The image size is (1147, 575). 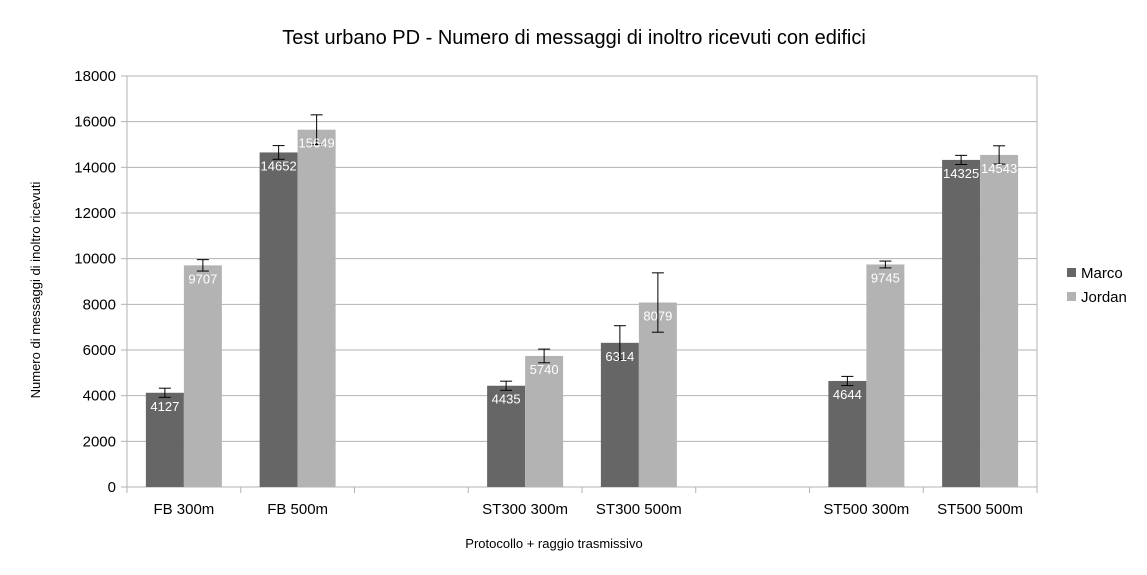 What do you see at coordinates (866, 509) in the screenshot?
I see `x-tick-label: ST500 300m` at bounding box center [866, 509].